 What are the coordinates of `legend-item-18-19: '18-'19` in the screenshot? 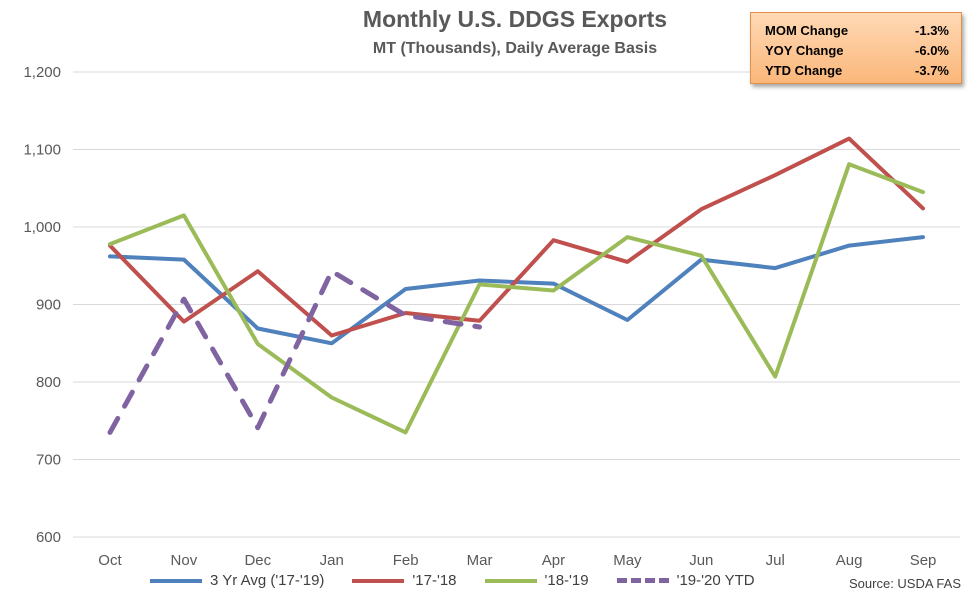 It's located at (536, 580).